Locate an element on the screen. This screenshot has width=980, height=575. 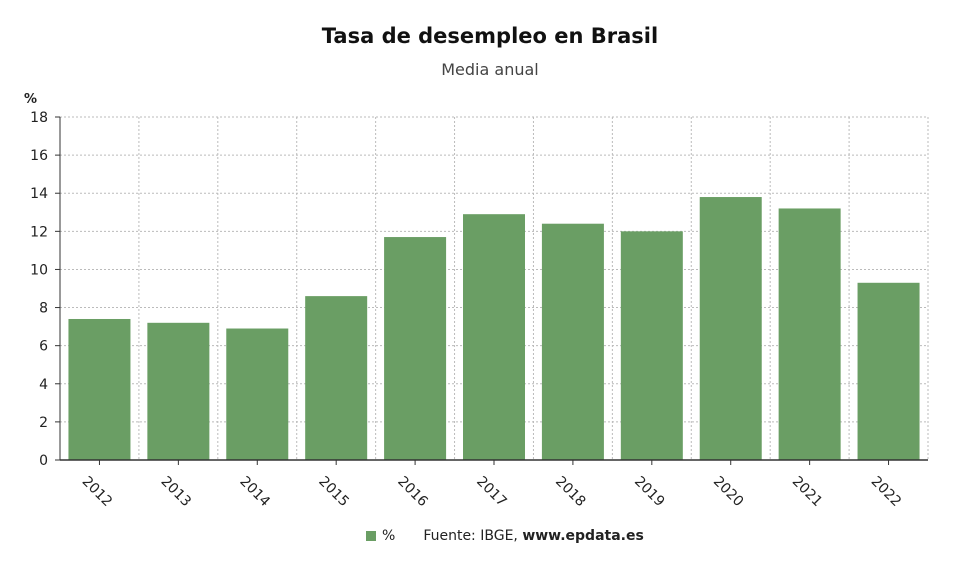
bar-2015 is located at coordinates (336, 378).